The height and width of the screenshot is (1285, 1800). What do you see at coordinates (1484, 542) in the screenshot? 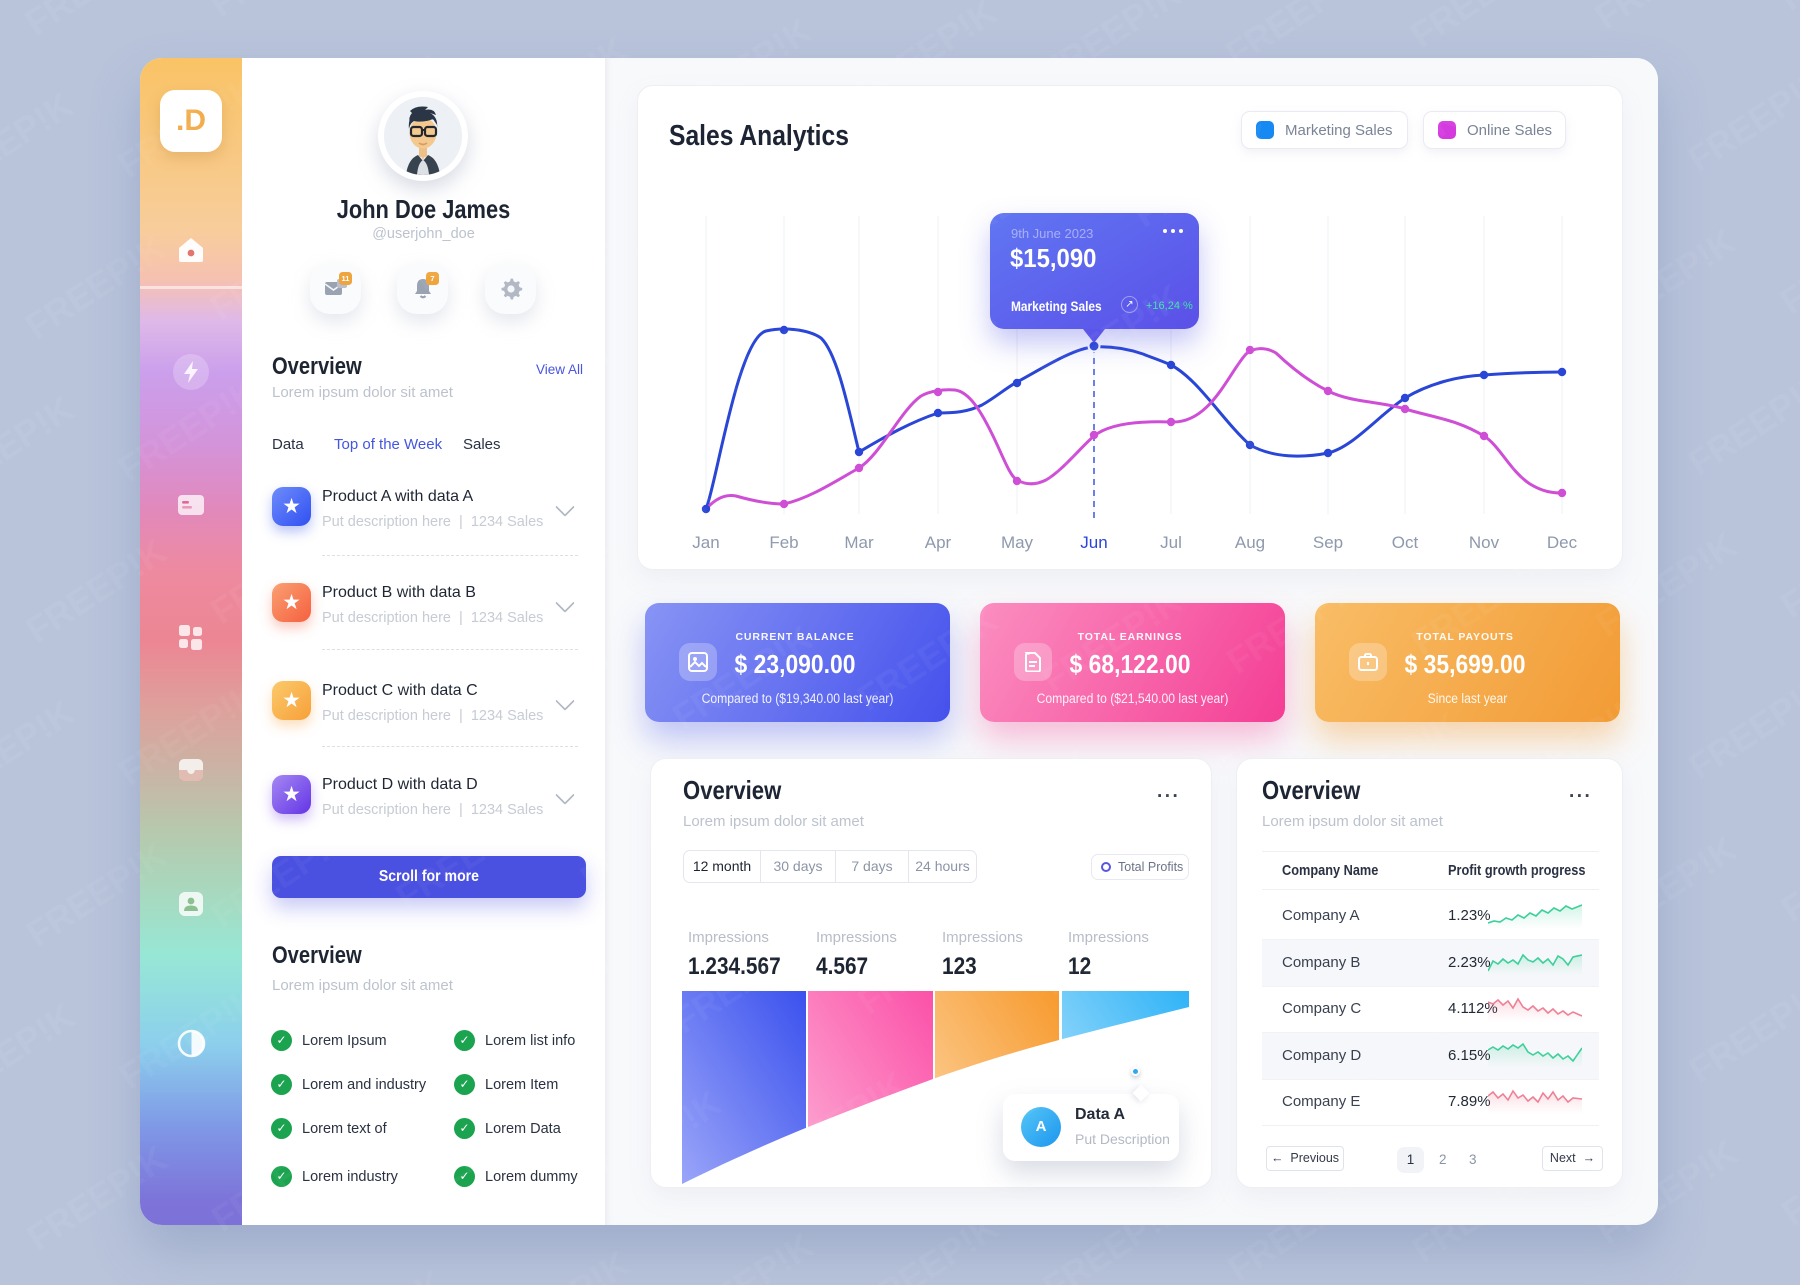
I see `svg-text: Nov` at bounding box center [1484, 542].